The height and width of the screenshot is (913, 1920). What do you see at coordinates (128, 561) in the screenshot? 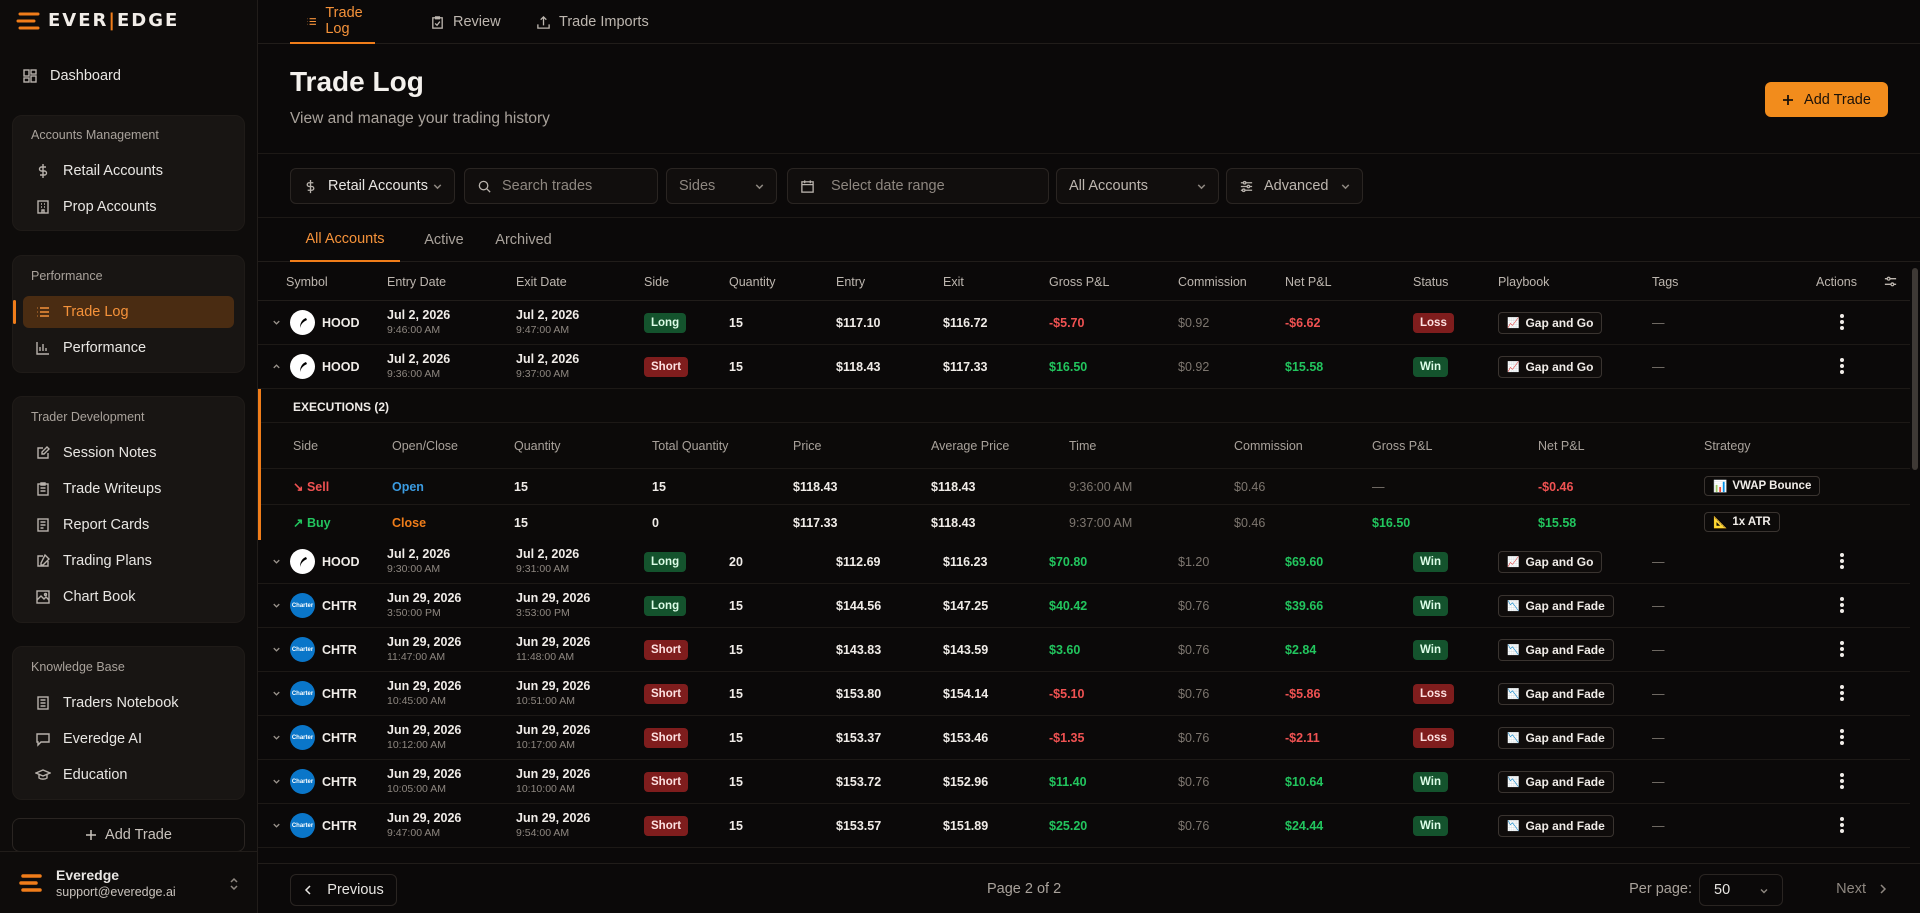
I see `sidebar-item-trading-plans: Trading Plans` at bounding box center [128, 561].